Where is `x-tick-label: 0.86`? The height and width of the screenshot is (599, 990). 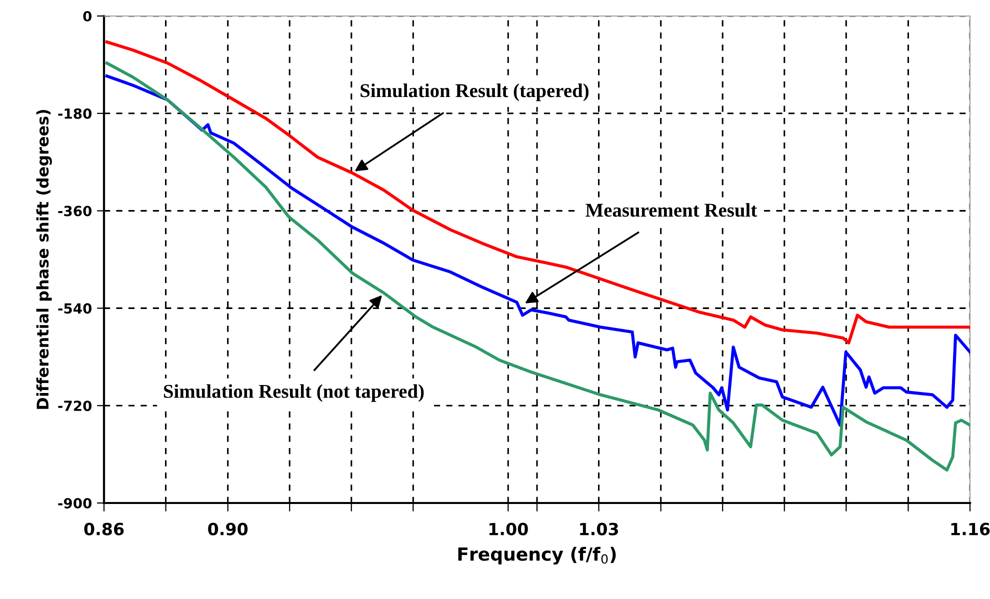 x-tick-label: 0.86 is located at coordinates (104, 529).